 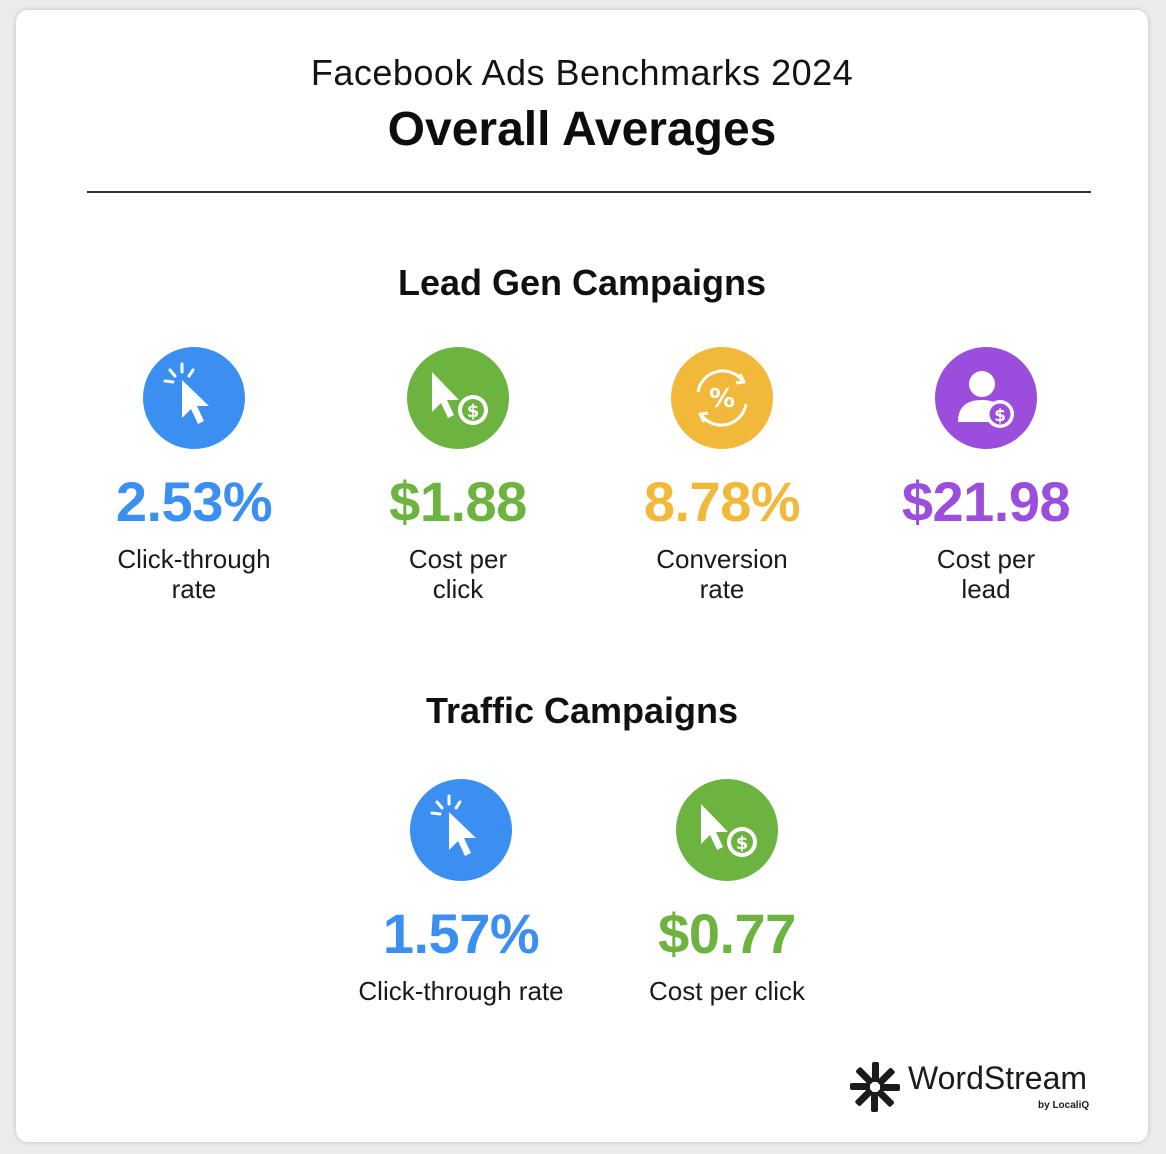 What do you see at coordinates (986, 398) in the screenshot?
I see `user-dollar-icon: $` at bounding box center [986, 398].